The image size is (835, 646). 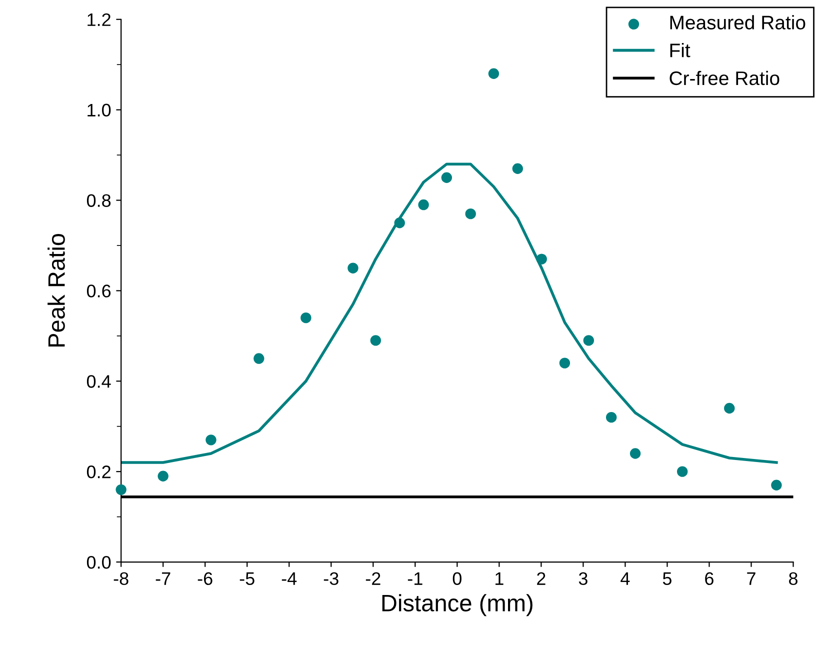 What do you see at coordinates (415, 578) in the screenshot?
I see `x-tick-label: -1` at bounding box center [415, 578].